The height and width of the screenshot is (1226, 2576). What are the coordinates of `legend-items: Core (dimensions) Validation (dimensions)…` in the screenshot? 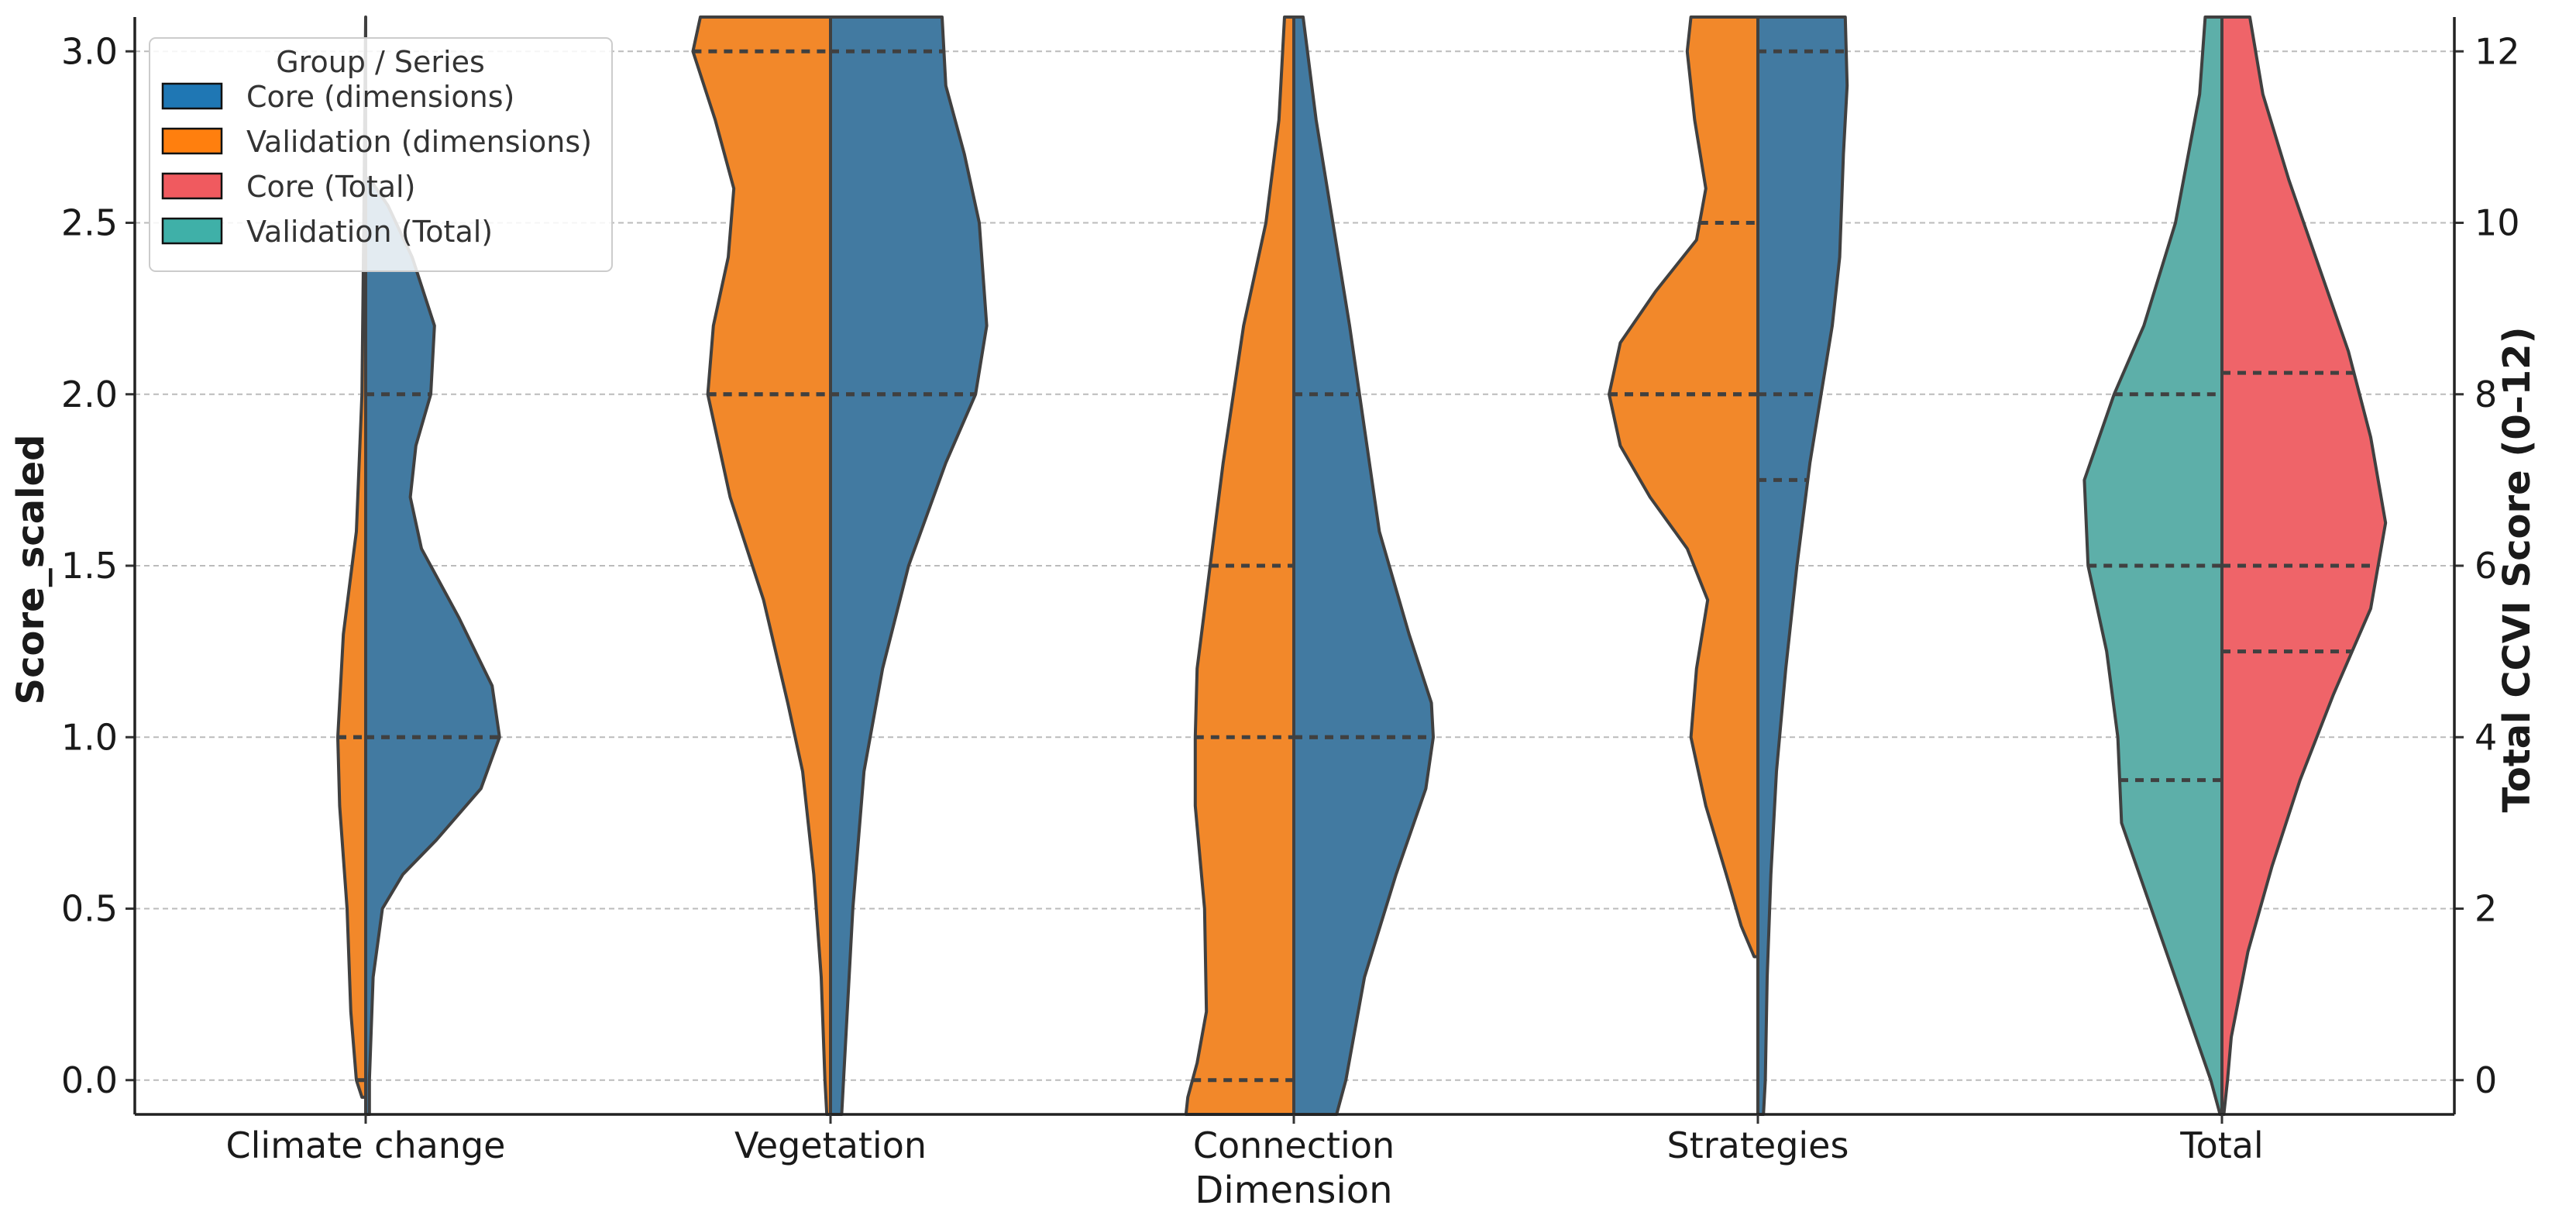 It's located at (376, 164).